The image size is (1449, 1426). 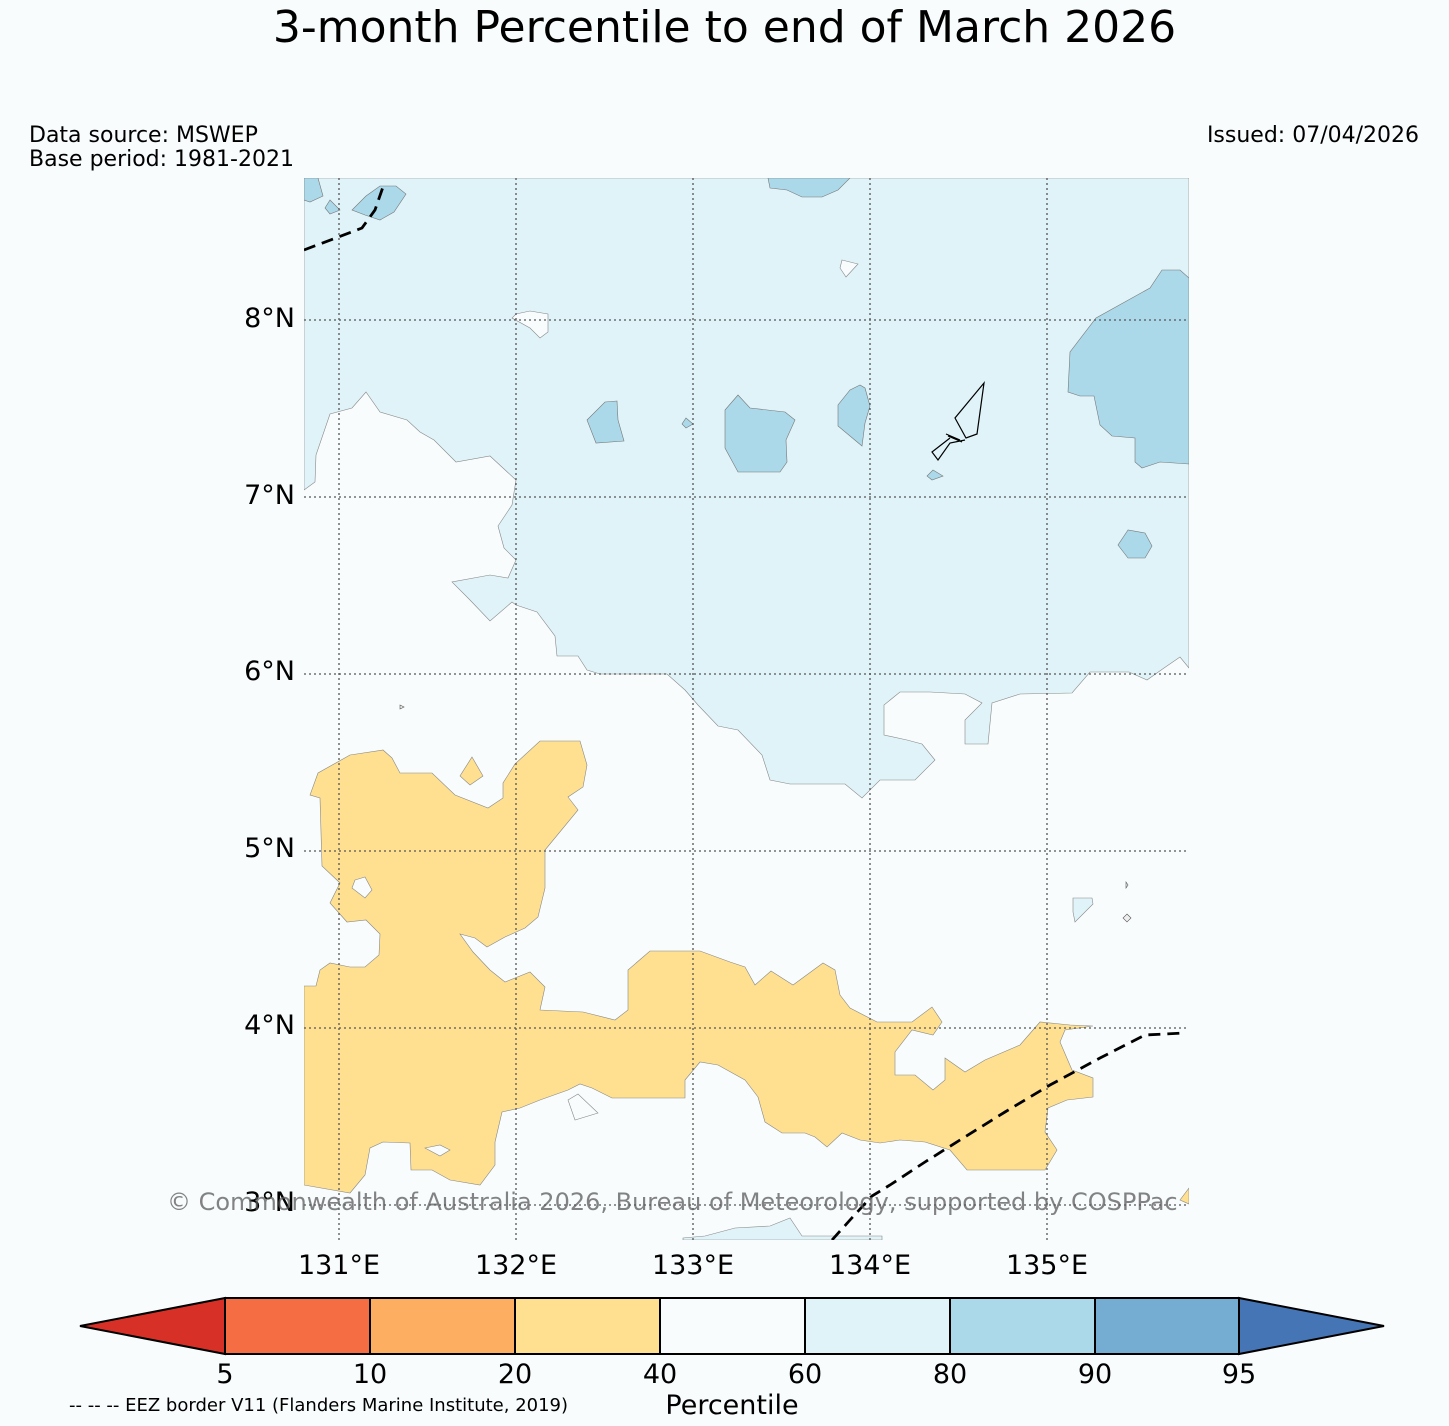 I want to click on colorbar, so click(x=732, y=1326).